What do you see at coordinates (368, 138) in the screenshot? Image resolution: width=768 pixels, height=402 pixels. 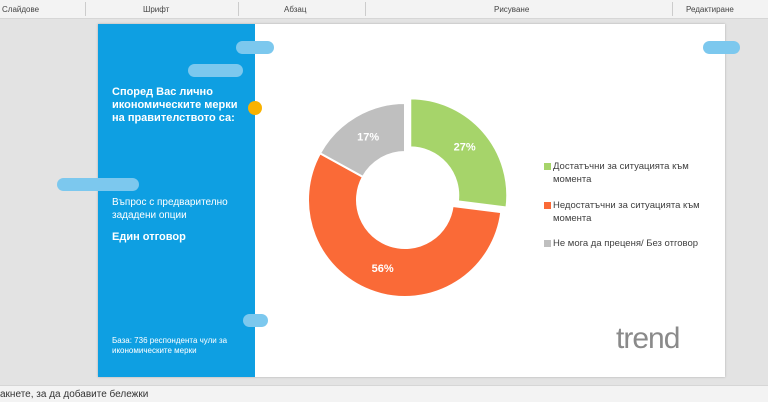 I see `data-label: 17%` at bounding box center [368, 138].